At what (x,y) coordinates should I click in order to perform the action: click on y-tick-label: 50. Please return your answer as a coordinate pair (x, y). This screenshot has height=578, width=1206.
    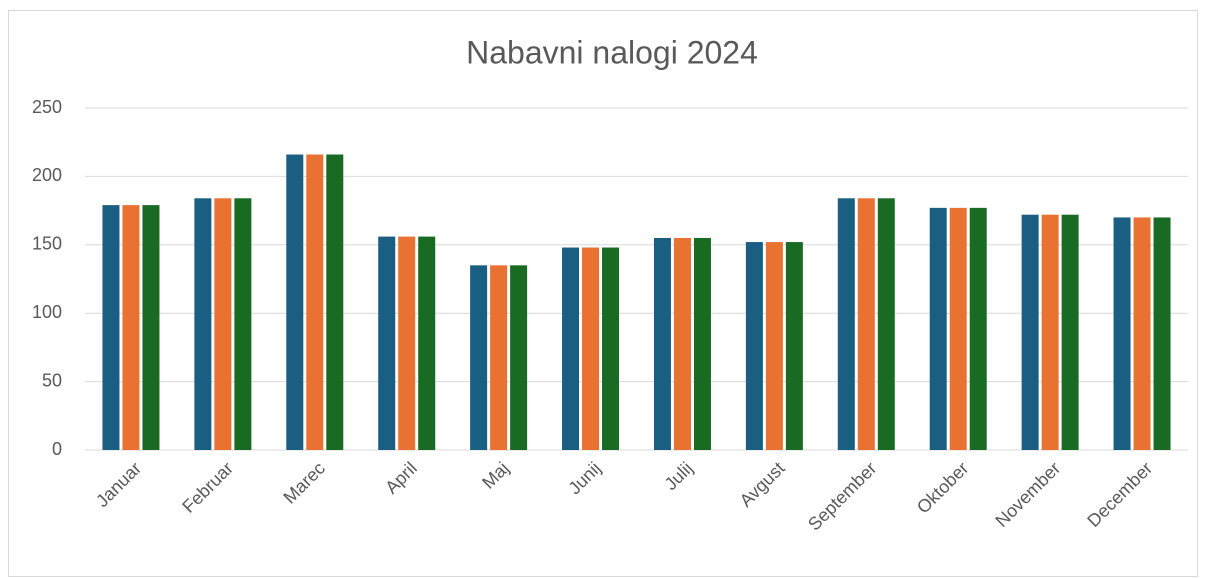
    Looking at the image, I should click on (52, 380).